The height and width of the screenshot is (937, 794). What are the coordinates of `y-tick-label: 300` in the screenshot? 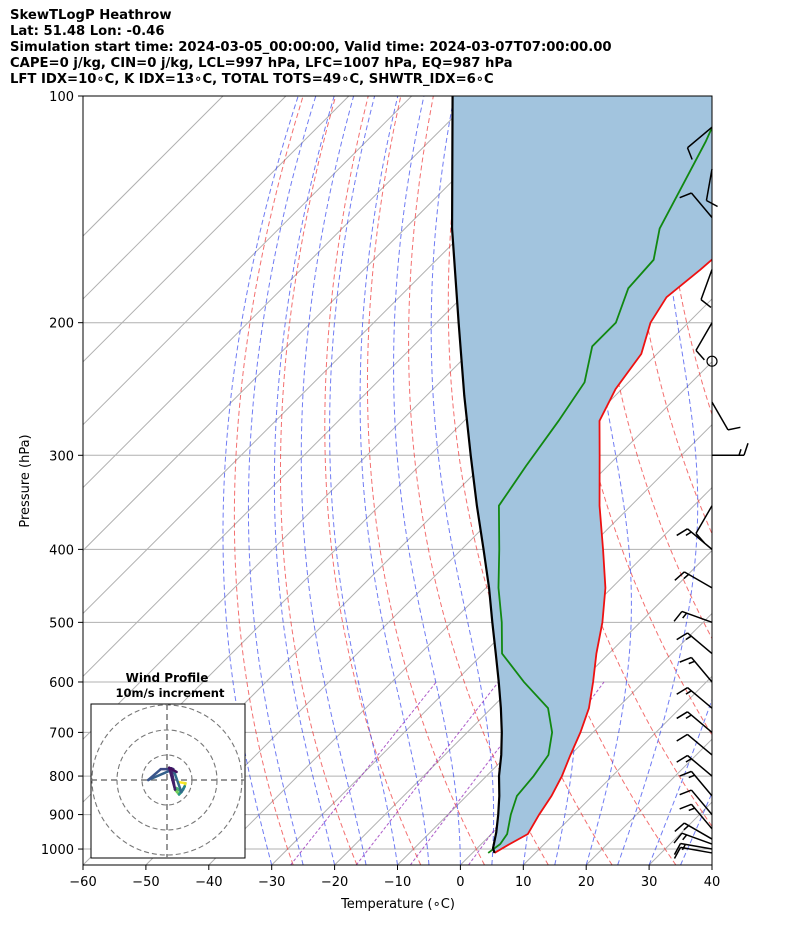 It's located at (61, 456).